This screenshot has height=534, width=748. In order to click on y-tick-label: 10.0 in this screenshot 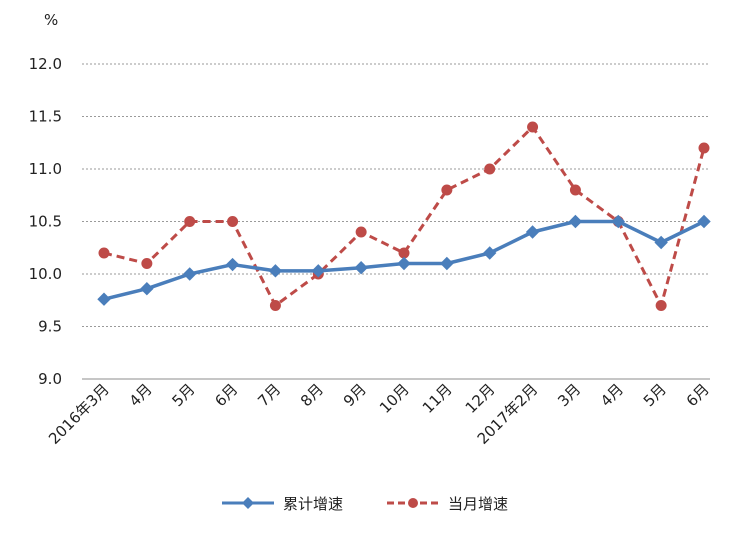, I will do `click(45, 274)`.